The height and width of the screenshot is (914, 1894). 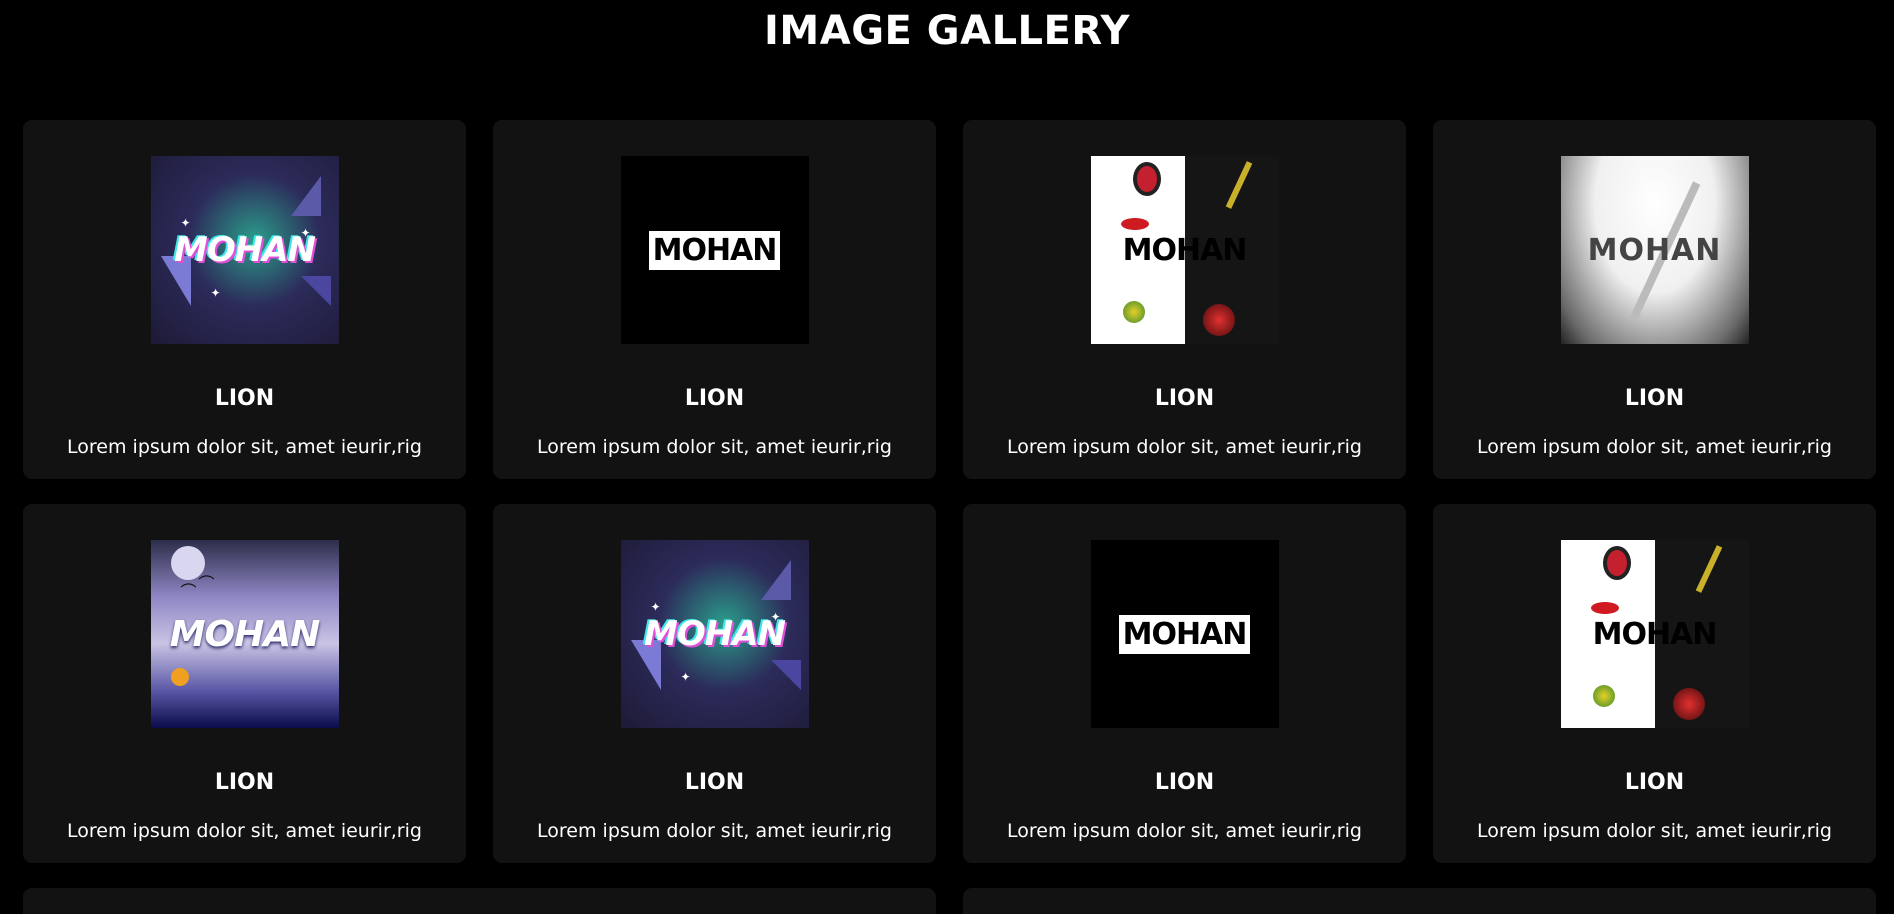 I want to click on decor-moon, so click(x=187, y=563).